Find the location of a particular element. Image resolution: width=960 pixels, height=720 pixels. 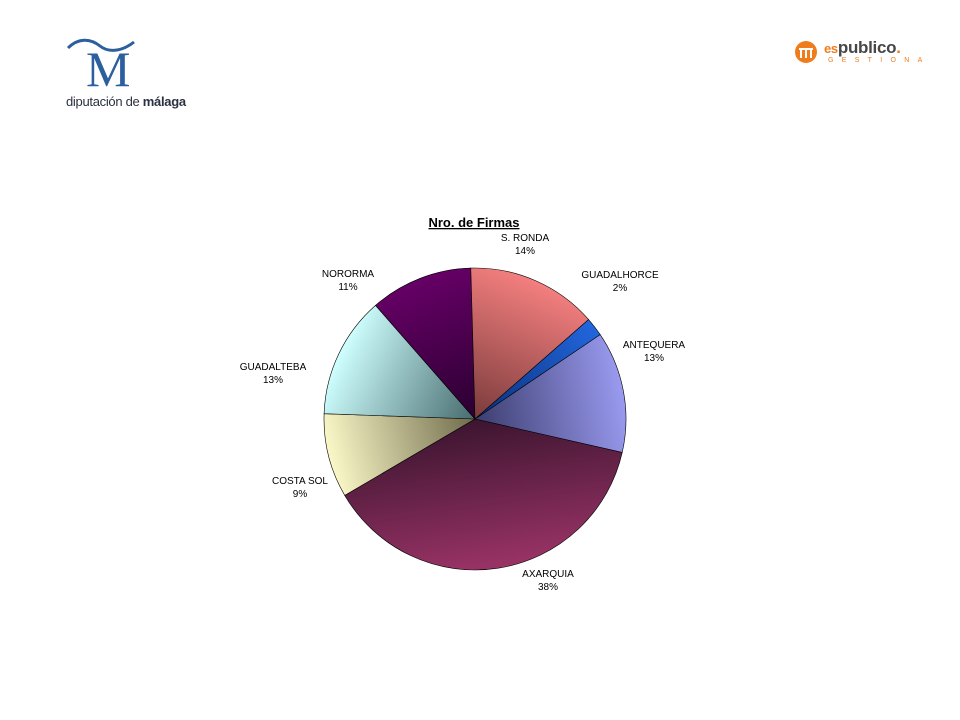

slice-label: NORORMA is located at coordinates (348, 274).